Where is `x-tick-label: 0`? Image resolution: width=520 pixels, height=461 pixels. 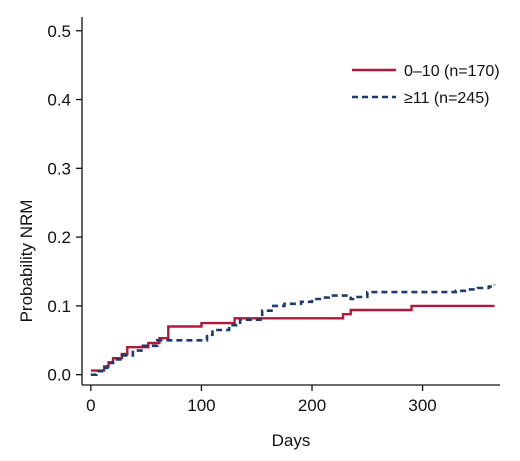
x-tick-label: 0 is located at coordinates (90, 405).